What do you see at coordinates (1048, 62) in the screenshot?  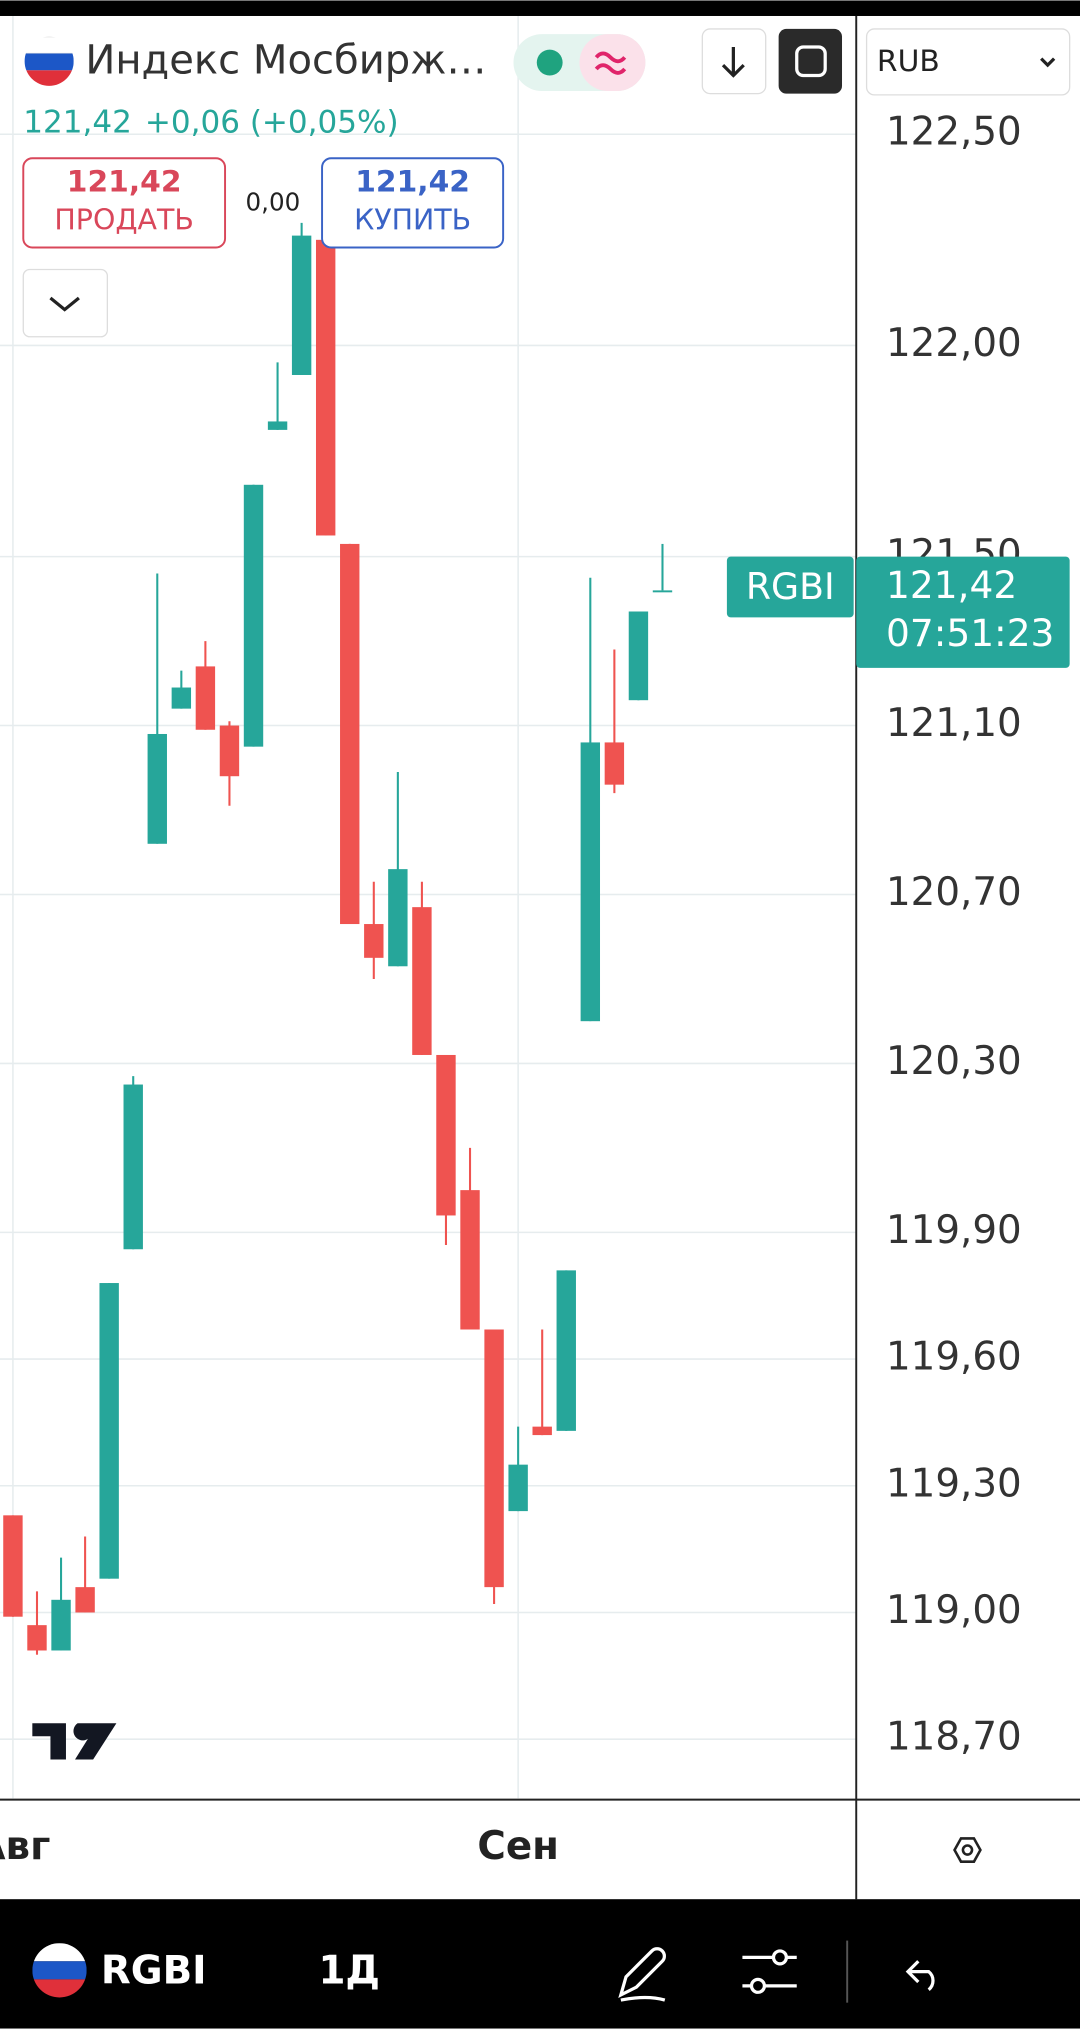 I see `currency-chevron` at bounding box center [1048, 62].